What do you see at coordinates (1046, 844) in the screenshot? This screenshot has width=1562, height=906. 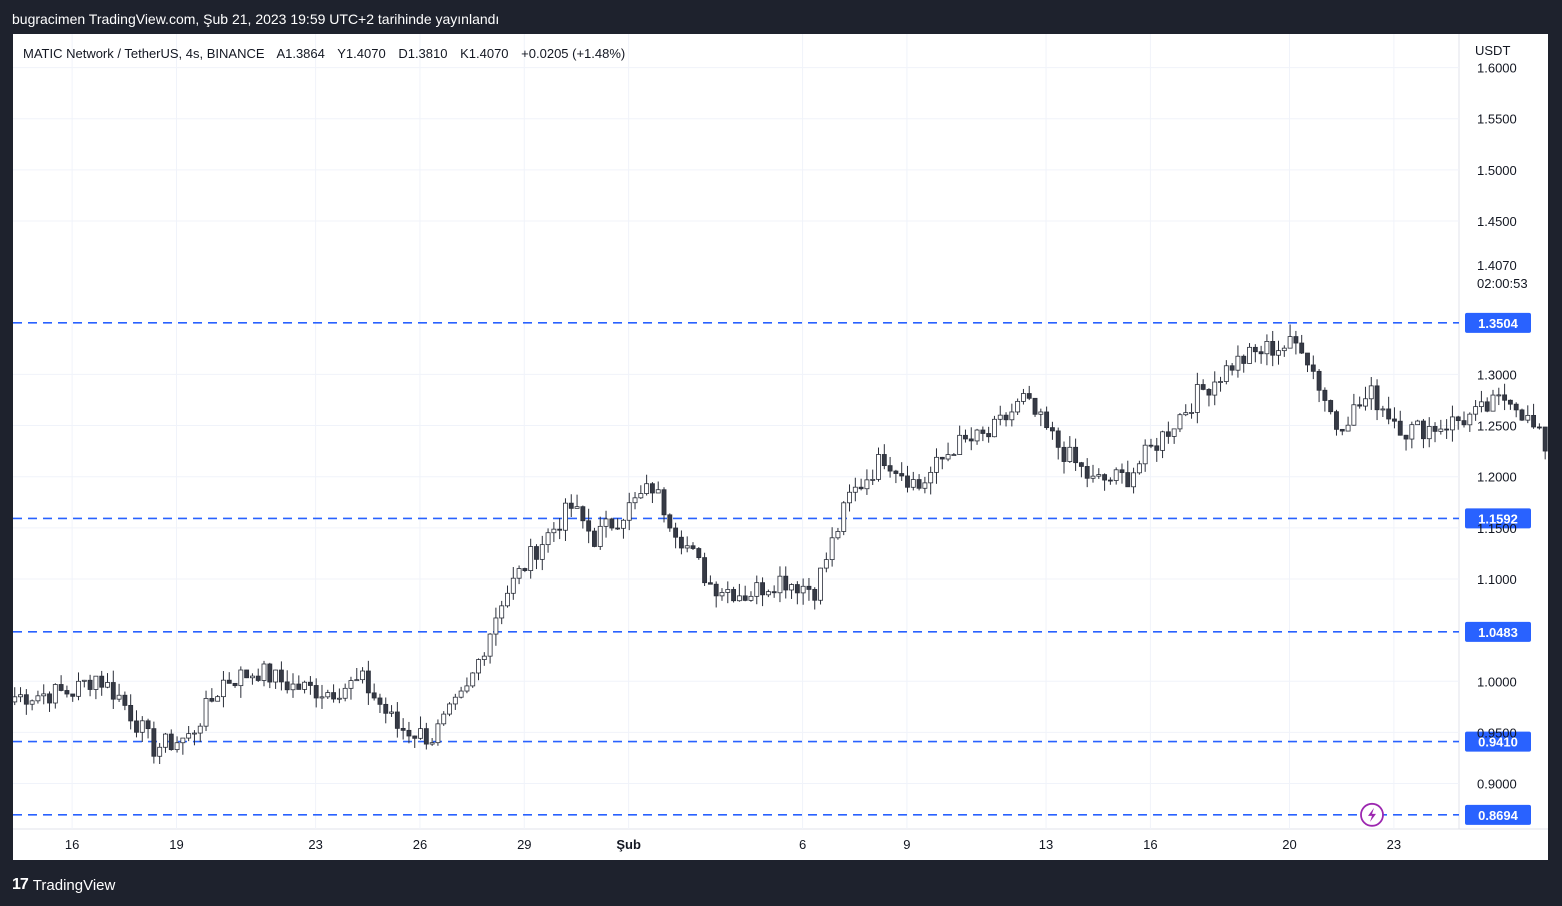 I see `time-tick-label: 13` at bounding box center [1046, 844].